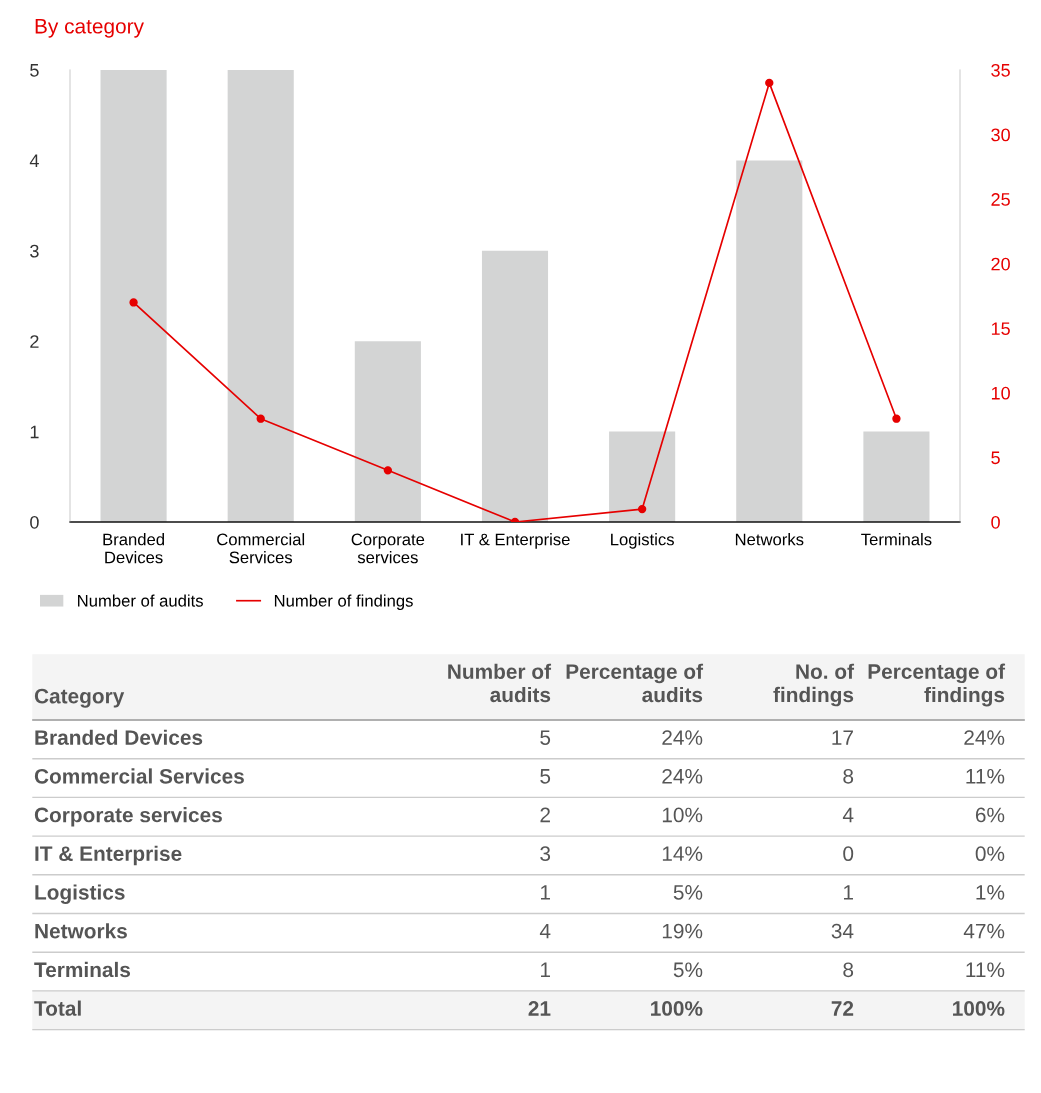 This screenshot has height=1093, width=1041. What do you see at coordinates (515, 541) in the screenshot?
I see `x-tick-label: IT & Enterprise` at bounding box center [515, 541].